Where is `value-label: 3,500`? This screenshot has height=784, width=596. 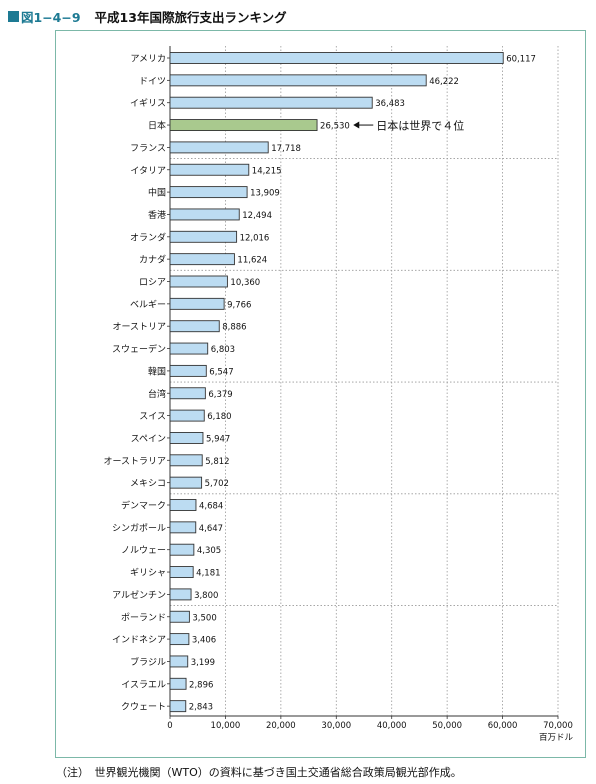
value-label: 3,500 is located at coordinates (204, 618).